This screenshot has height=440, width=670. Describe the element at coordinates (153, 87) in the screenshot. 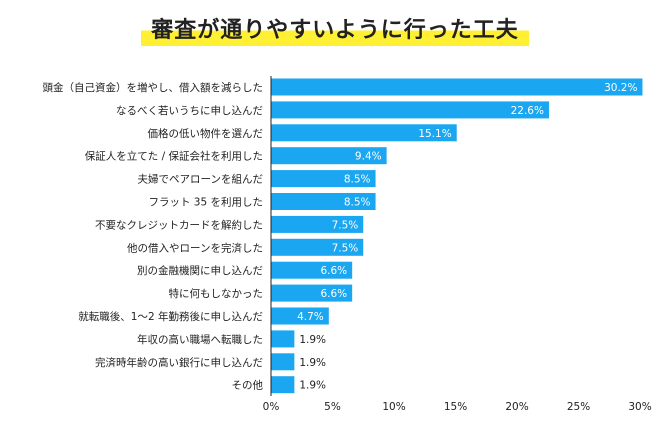

I see `category-label-1: 頭金（自己資金）を増やし、借入額を減らした` at that location.